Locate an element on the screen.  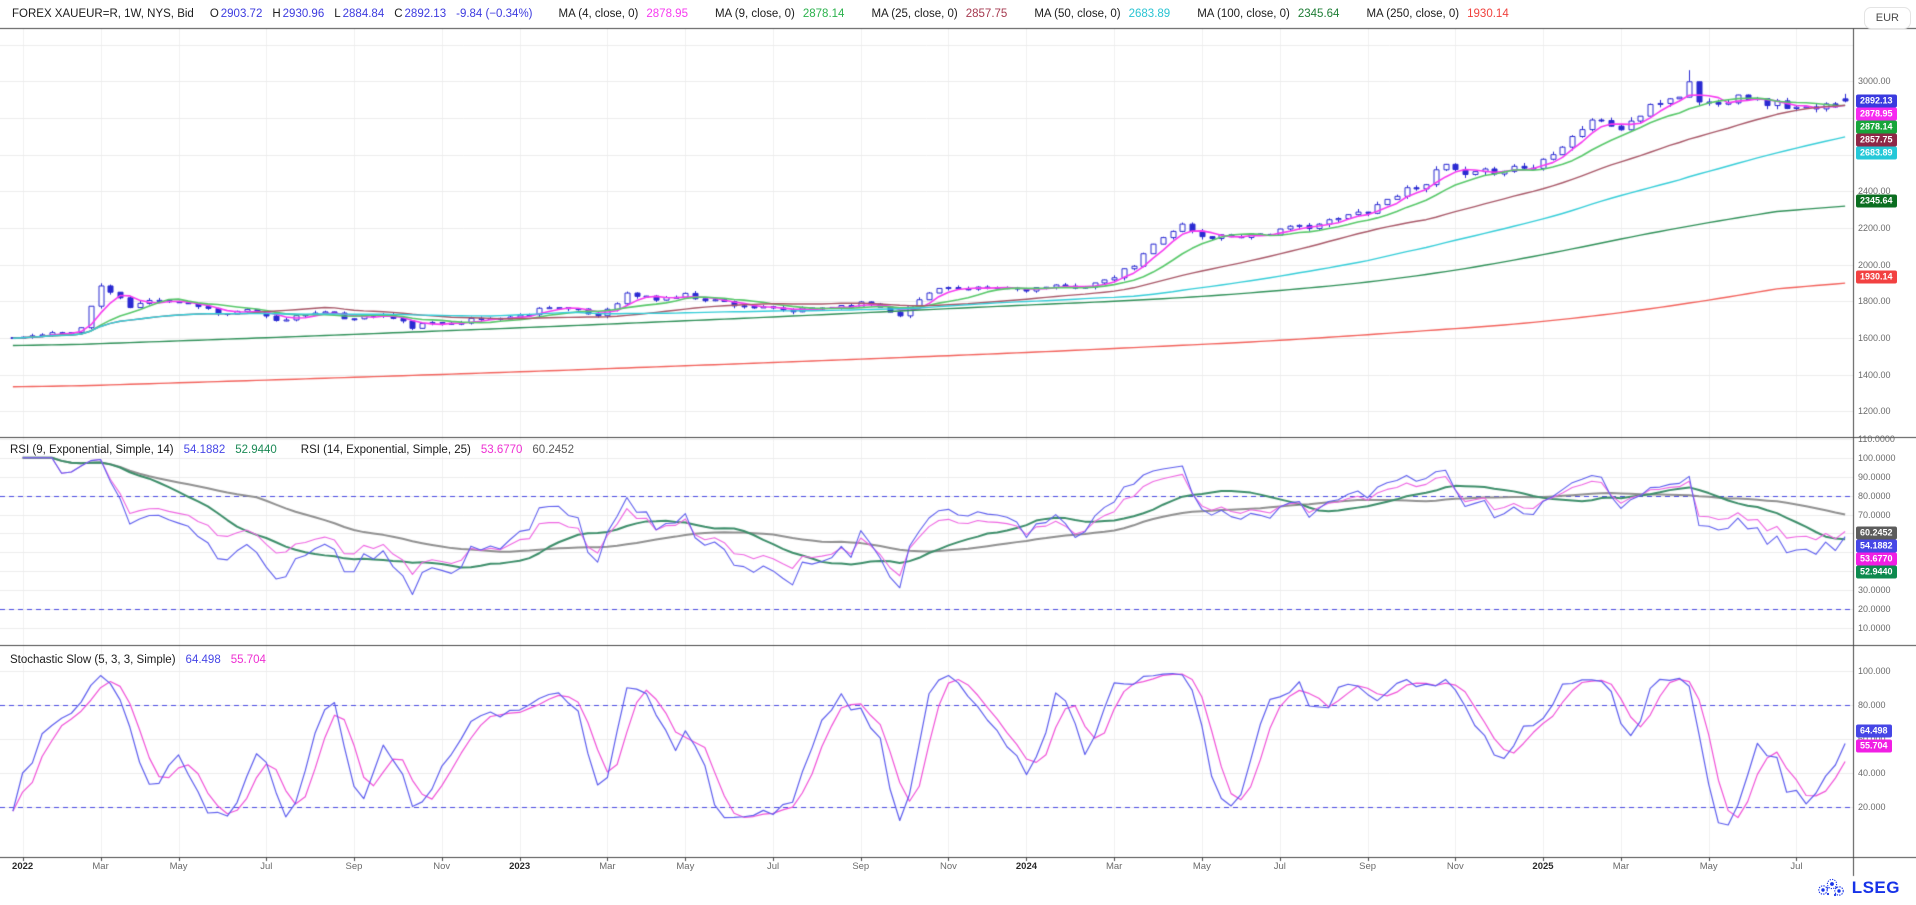
high-value: 2930.96 is located at coordinates (303, 13).